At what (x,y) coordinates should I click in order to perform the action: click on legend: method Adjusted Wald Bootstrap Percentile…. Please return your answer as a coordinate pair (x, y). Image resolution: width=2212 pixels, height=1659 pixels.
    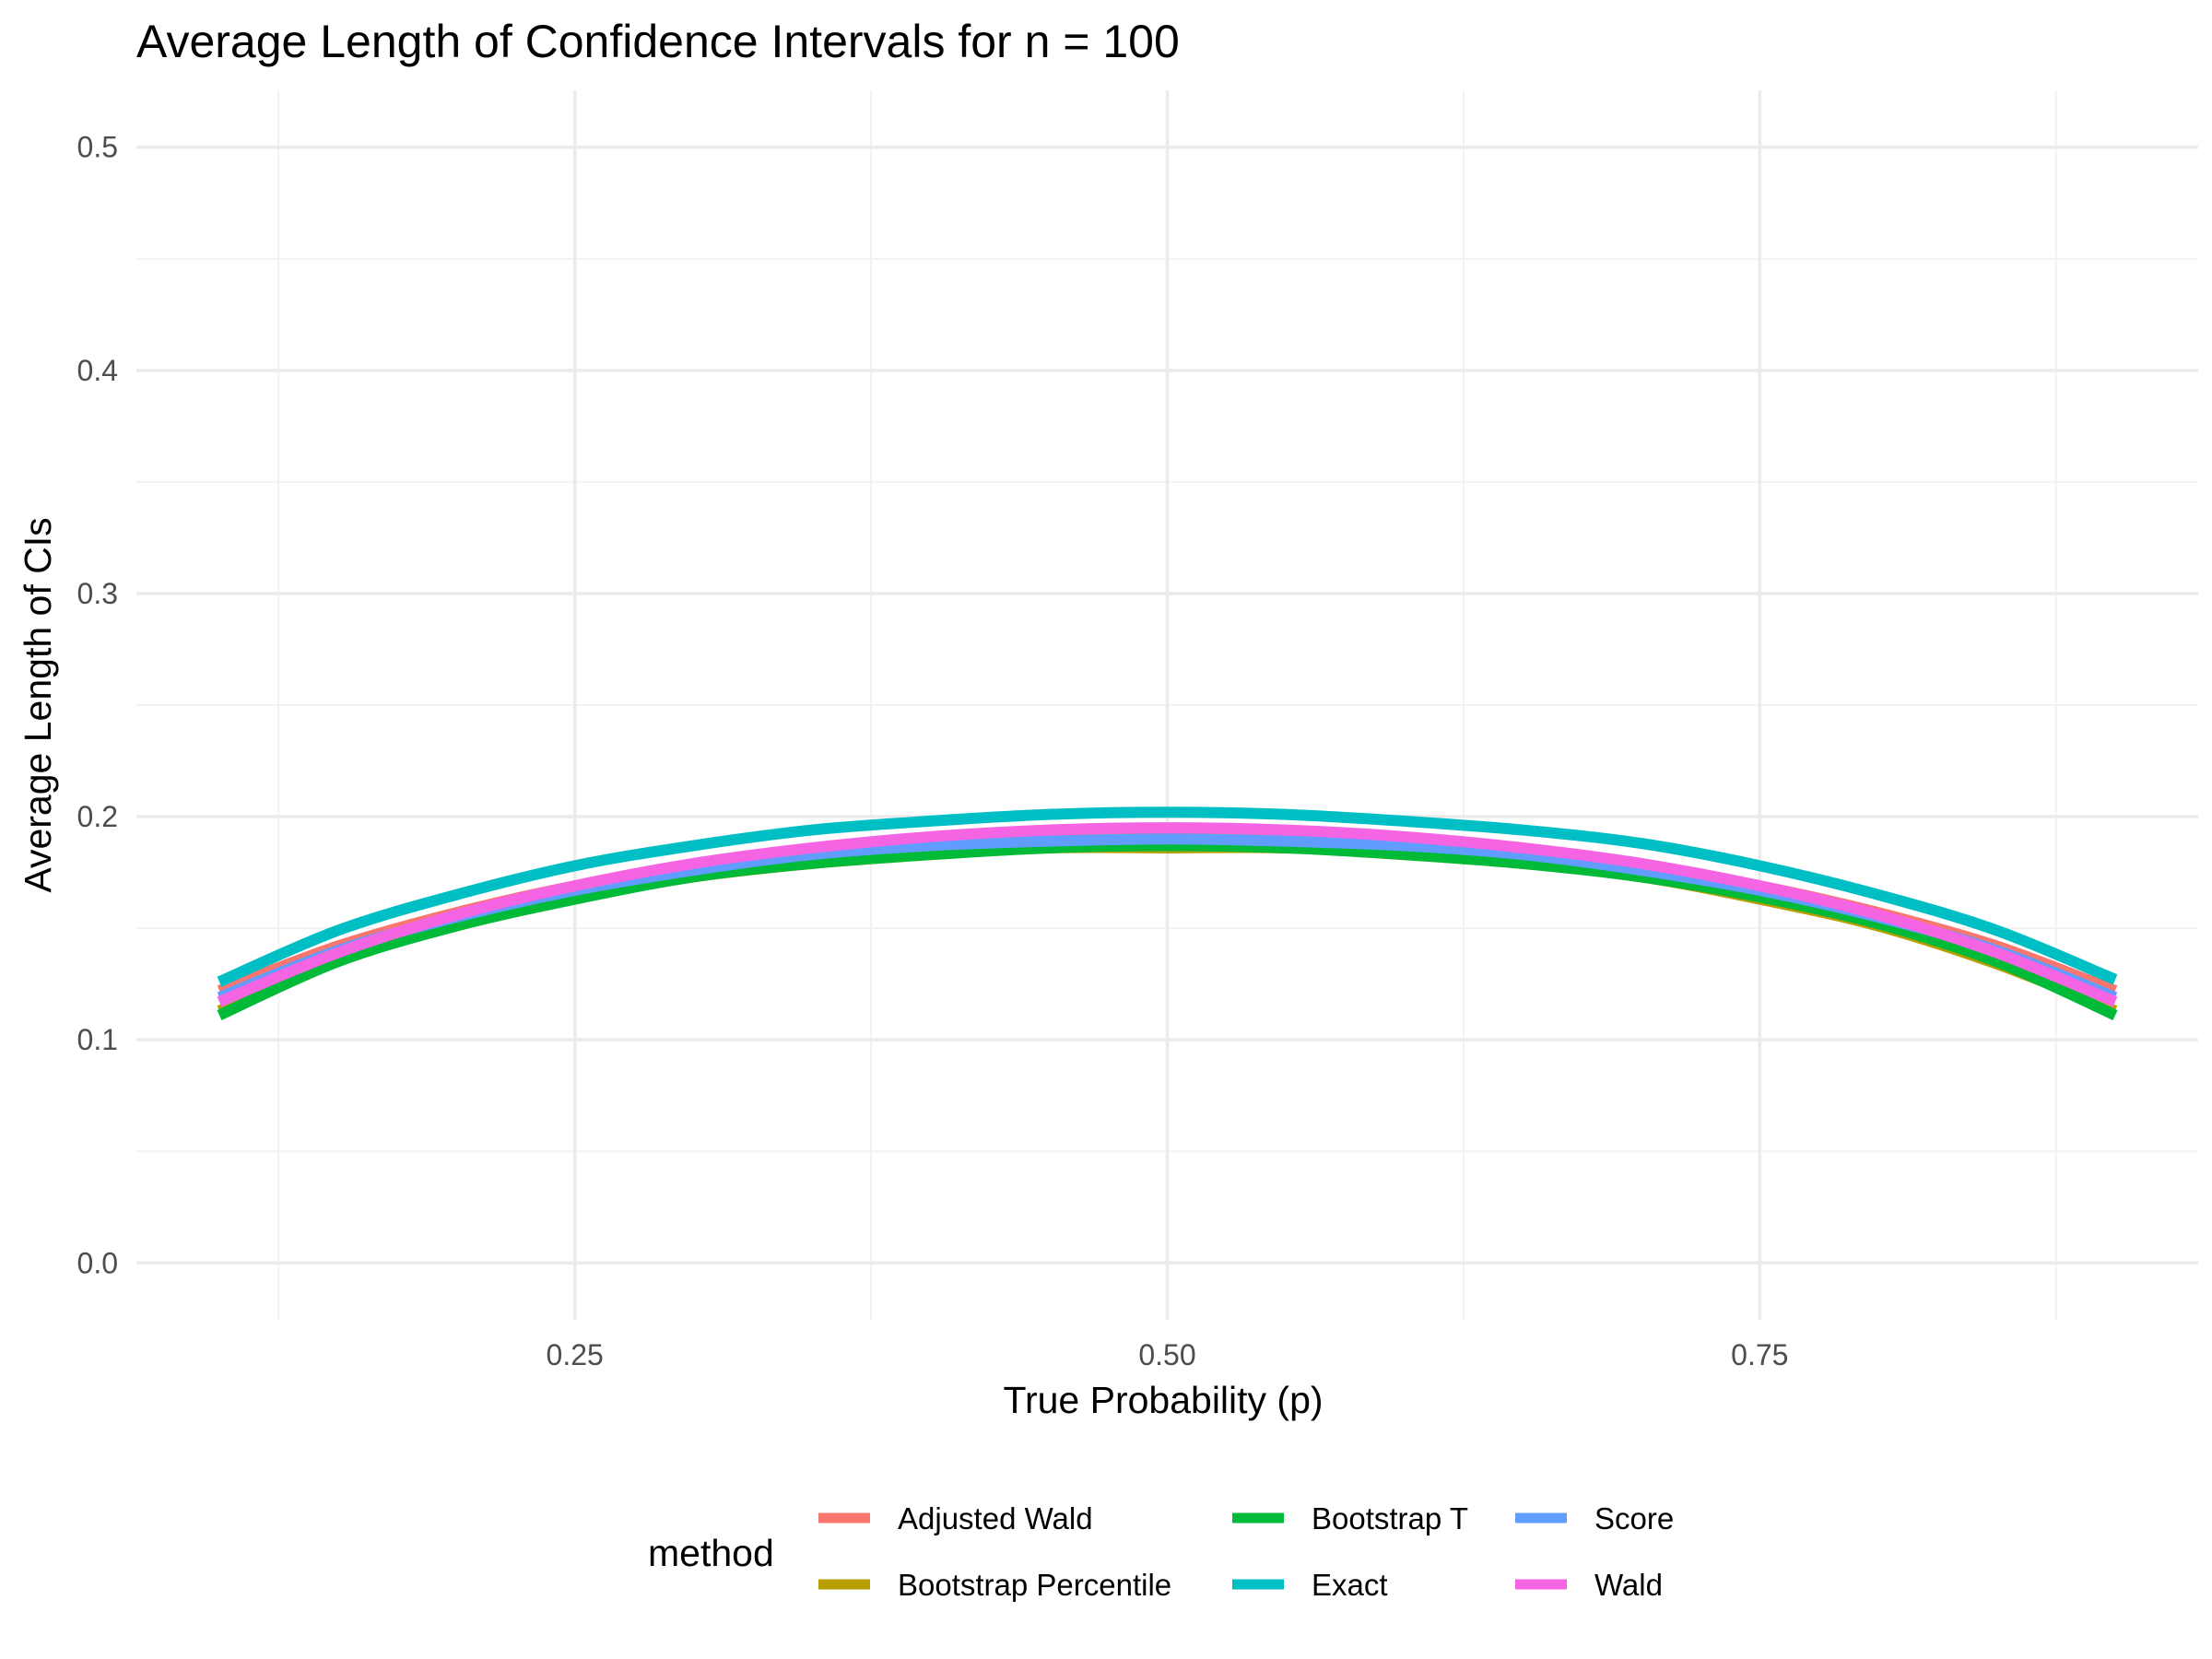
    Looking at the image, I should click on (1161, 1551).